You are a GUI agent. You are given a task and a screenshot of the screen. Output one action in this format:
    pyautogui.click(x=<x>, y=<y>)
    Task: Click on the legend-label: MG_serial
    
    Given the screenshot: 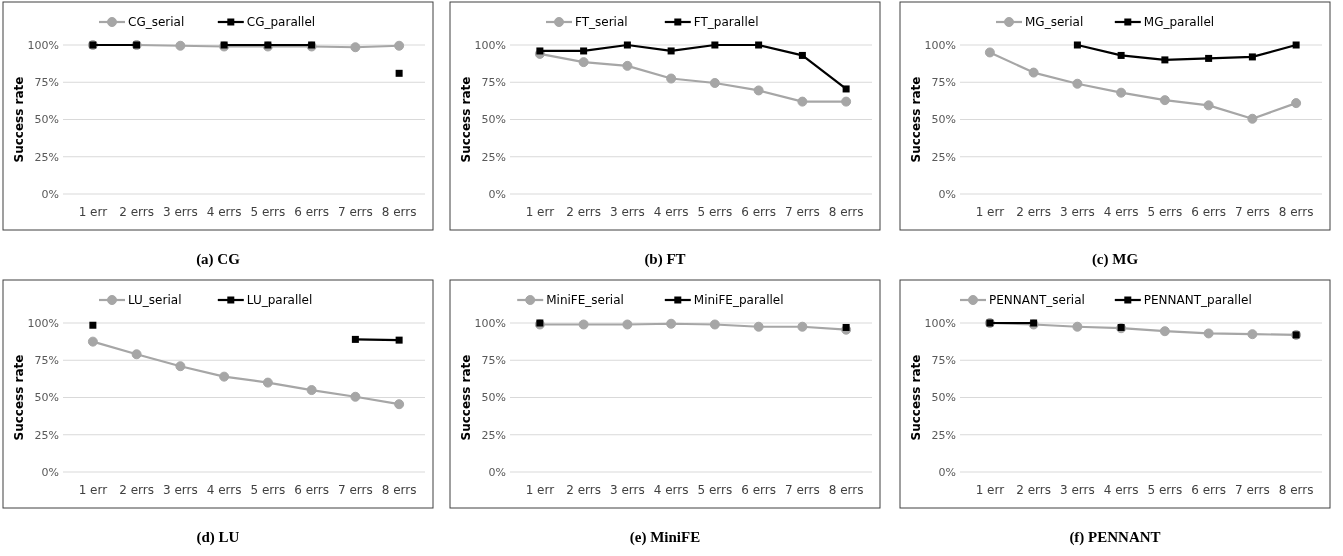 What is the action you would take?
    pyautogui.click(x=1054, y=22)
    